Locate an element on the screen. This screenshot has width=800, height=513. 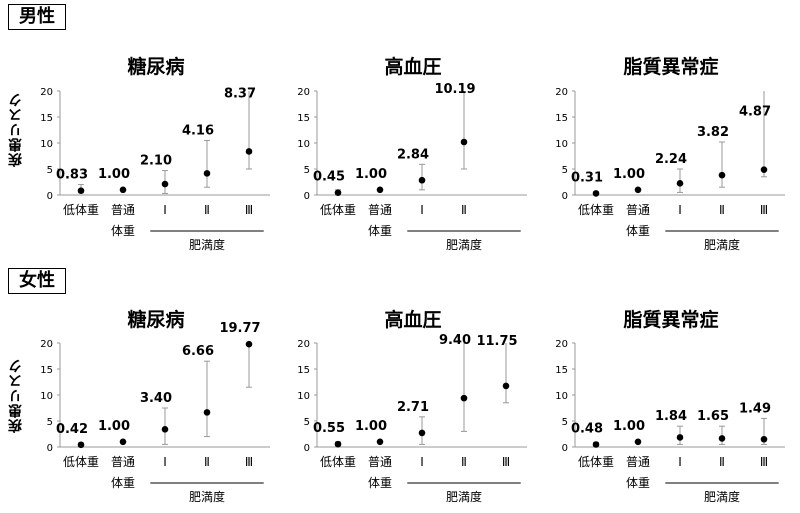
panel-title-male-dyslipidemia: 脂質異常症 is located at coordinates (671, 67).